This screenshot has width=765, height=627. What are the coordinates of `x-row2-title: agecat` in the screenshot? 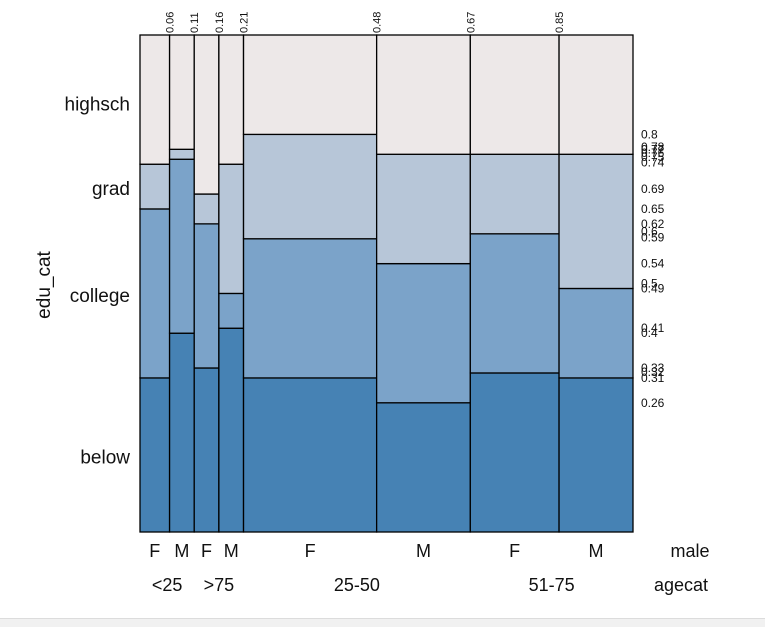 It's located at (681, 585).